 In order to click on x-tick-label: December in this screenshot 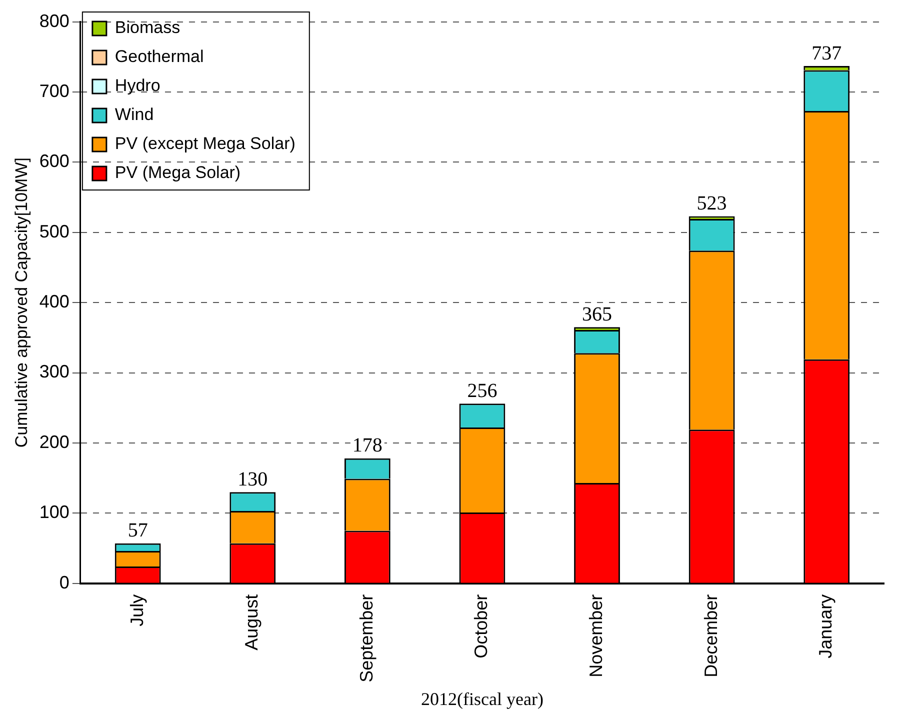, I will do `click(710, 636)`.